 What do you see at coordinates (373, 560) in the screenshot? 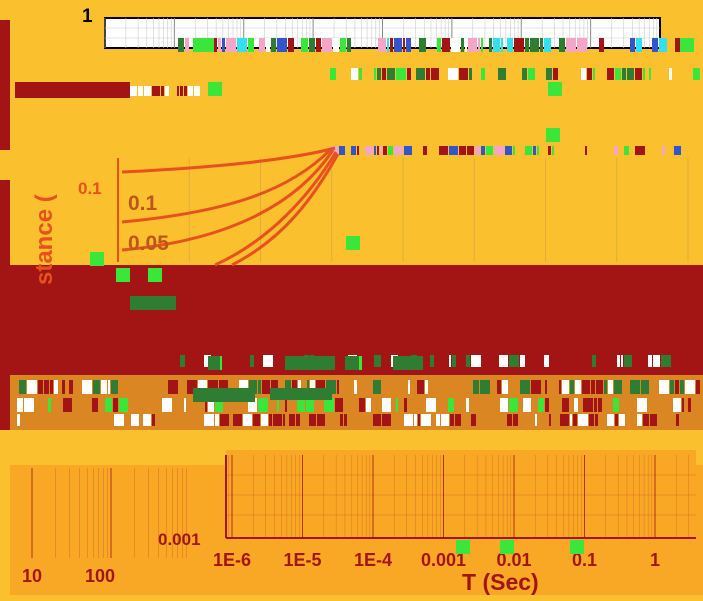
I see `x-tick-label: 1E-4` at bounding box center [373, 560].